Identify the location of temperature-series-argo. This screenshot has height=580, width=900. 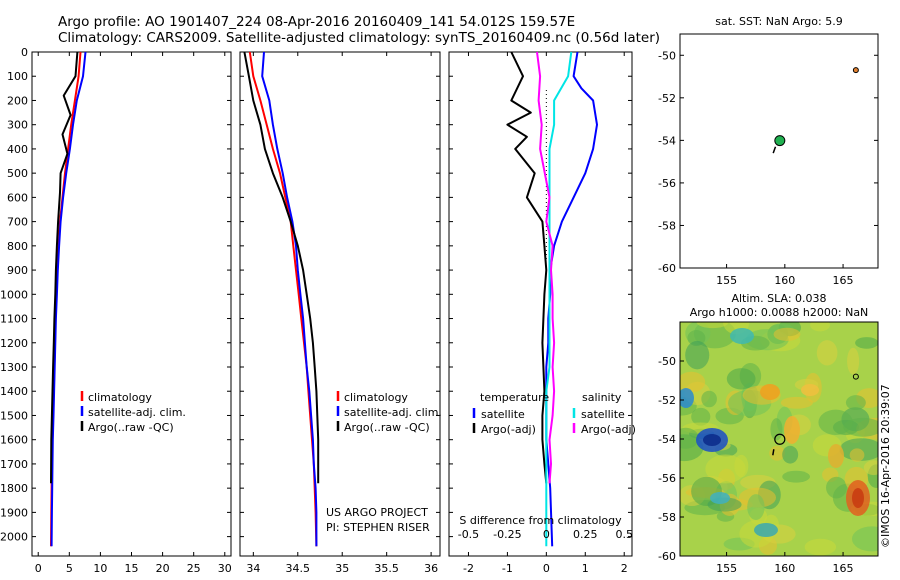
(64, 267).